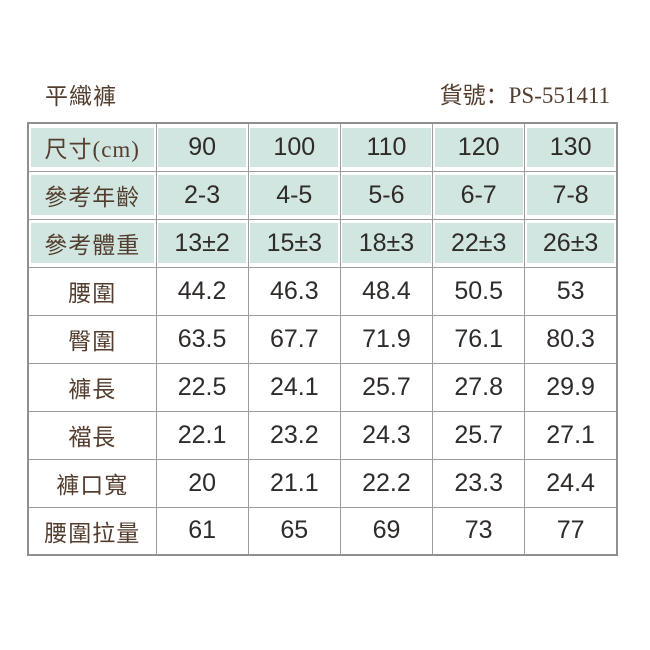  I want to click on table-row: 襠長 22.1 23.2 24.3 25.7 27.1, so click(322, 435).